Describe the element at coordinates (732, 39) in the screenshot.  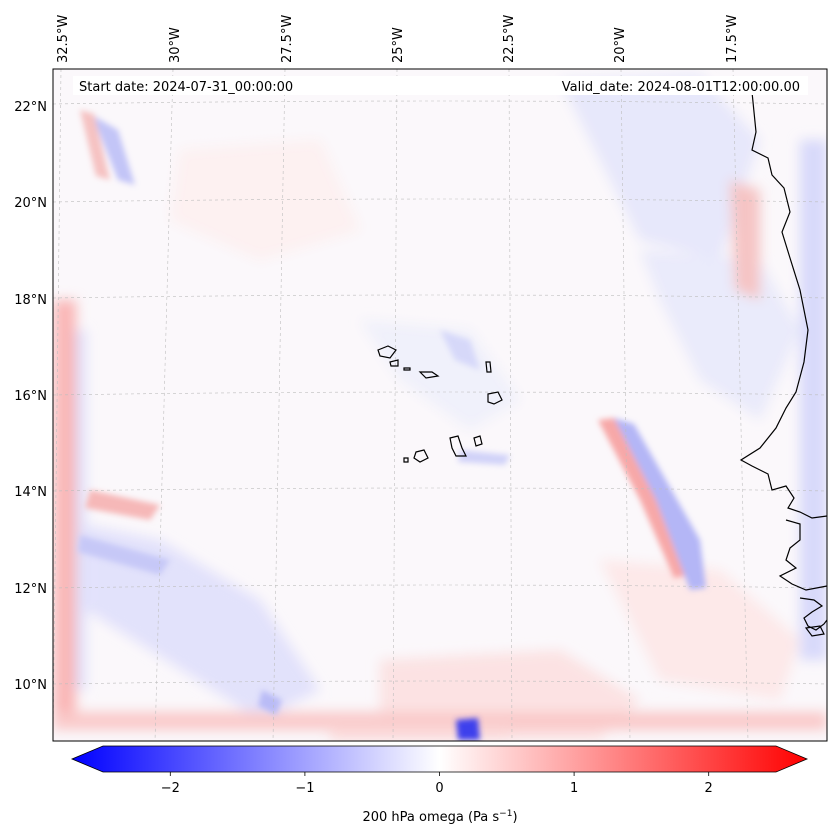
I see `lon-label: 17.5°W` at that location.